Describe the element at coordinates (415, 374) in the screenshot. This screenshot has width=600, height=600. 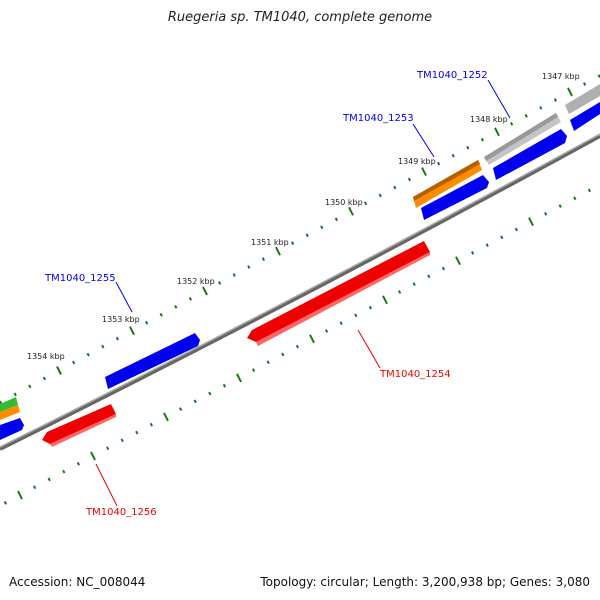
I see `gene-label-1254: TM1040_1254` at that location.